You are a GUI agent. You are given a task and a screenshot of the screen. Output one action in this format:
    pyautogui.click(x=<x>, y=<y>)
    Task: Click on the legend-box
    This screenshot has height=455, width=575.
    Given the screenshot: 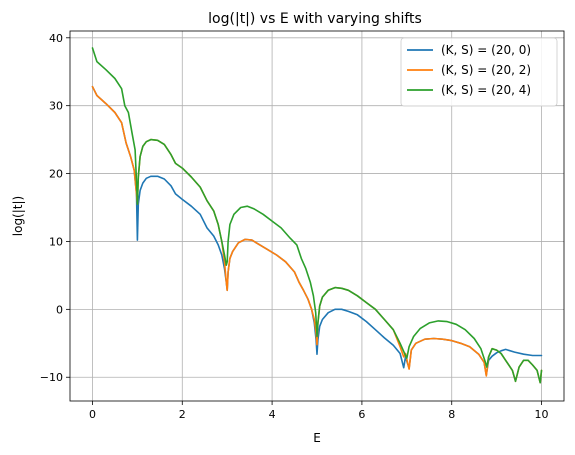 What is the action you would take?
    pyautogui.click(x=479, y=72)
    